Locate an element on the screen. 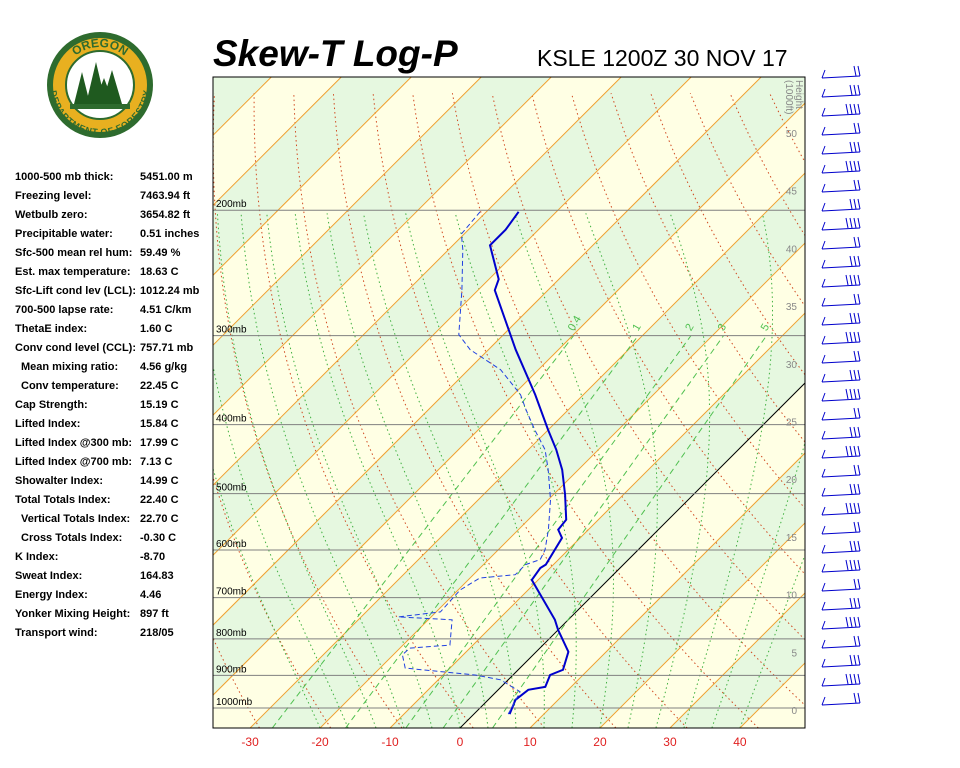  height-label: 20 is located at coordinates (792, 480).